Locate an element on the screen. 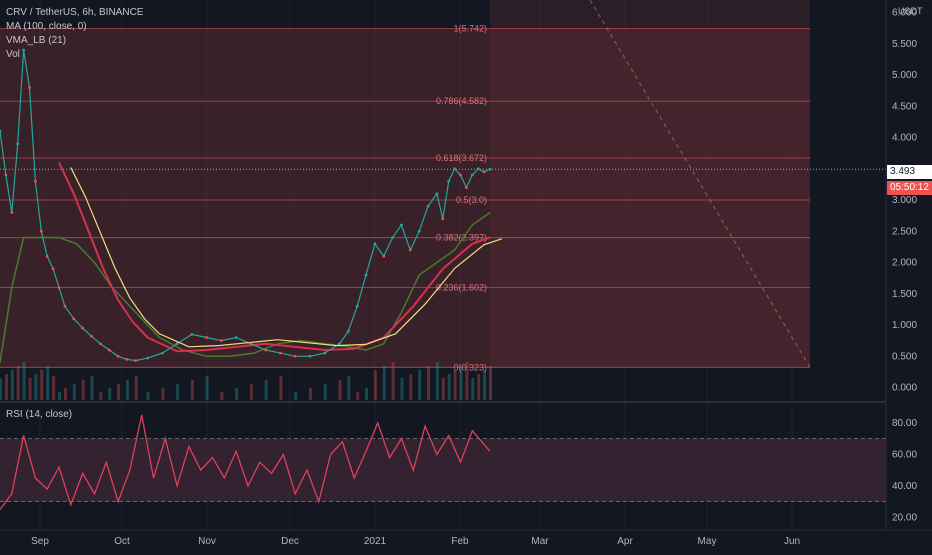  fib-label-0.618: 0.618(3.672) is located at coordinates (461, 158).